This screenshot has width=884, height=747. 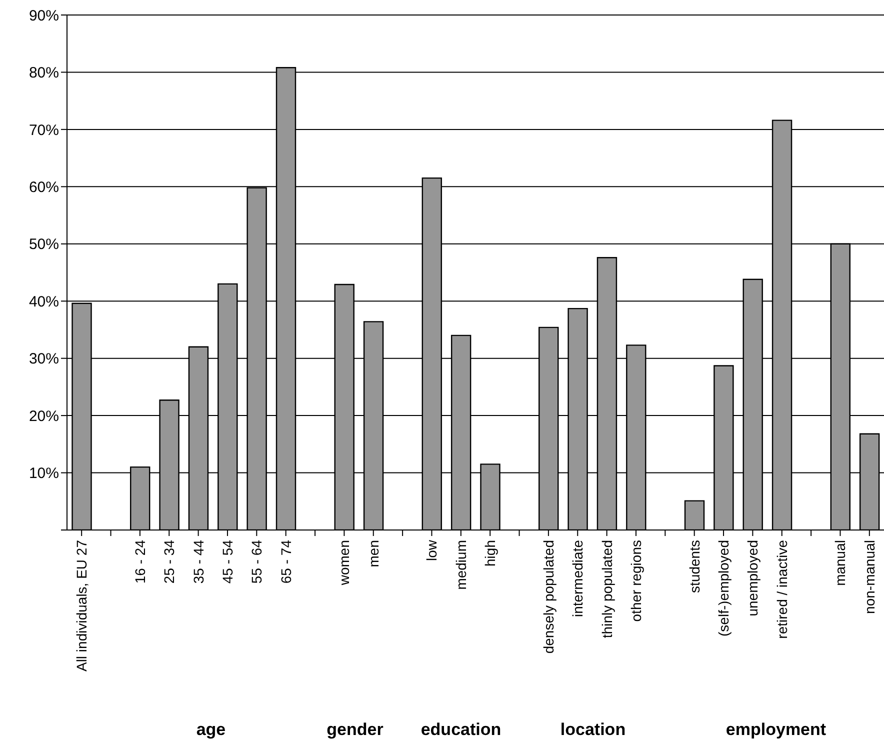 What do you see at coordinates (578, 579) in the screenshot?
I see `x-tick-label: intermediate` at bounding box center [578, 579].